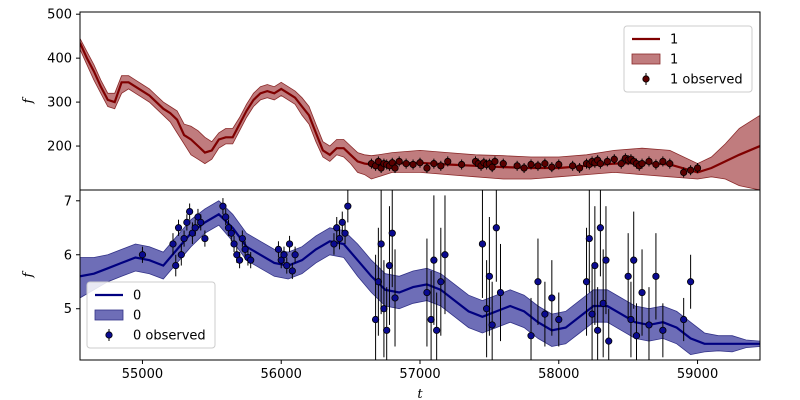  Describe the element at coordinates (169, 336) in the screenshot. I see `bottom-legend-label: 0 observed` at that location.